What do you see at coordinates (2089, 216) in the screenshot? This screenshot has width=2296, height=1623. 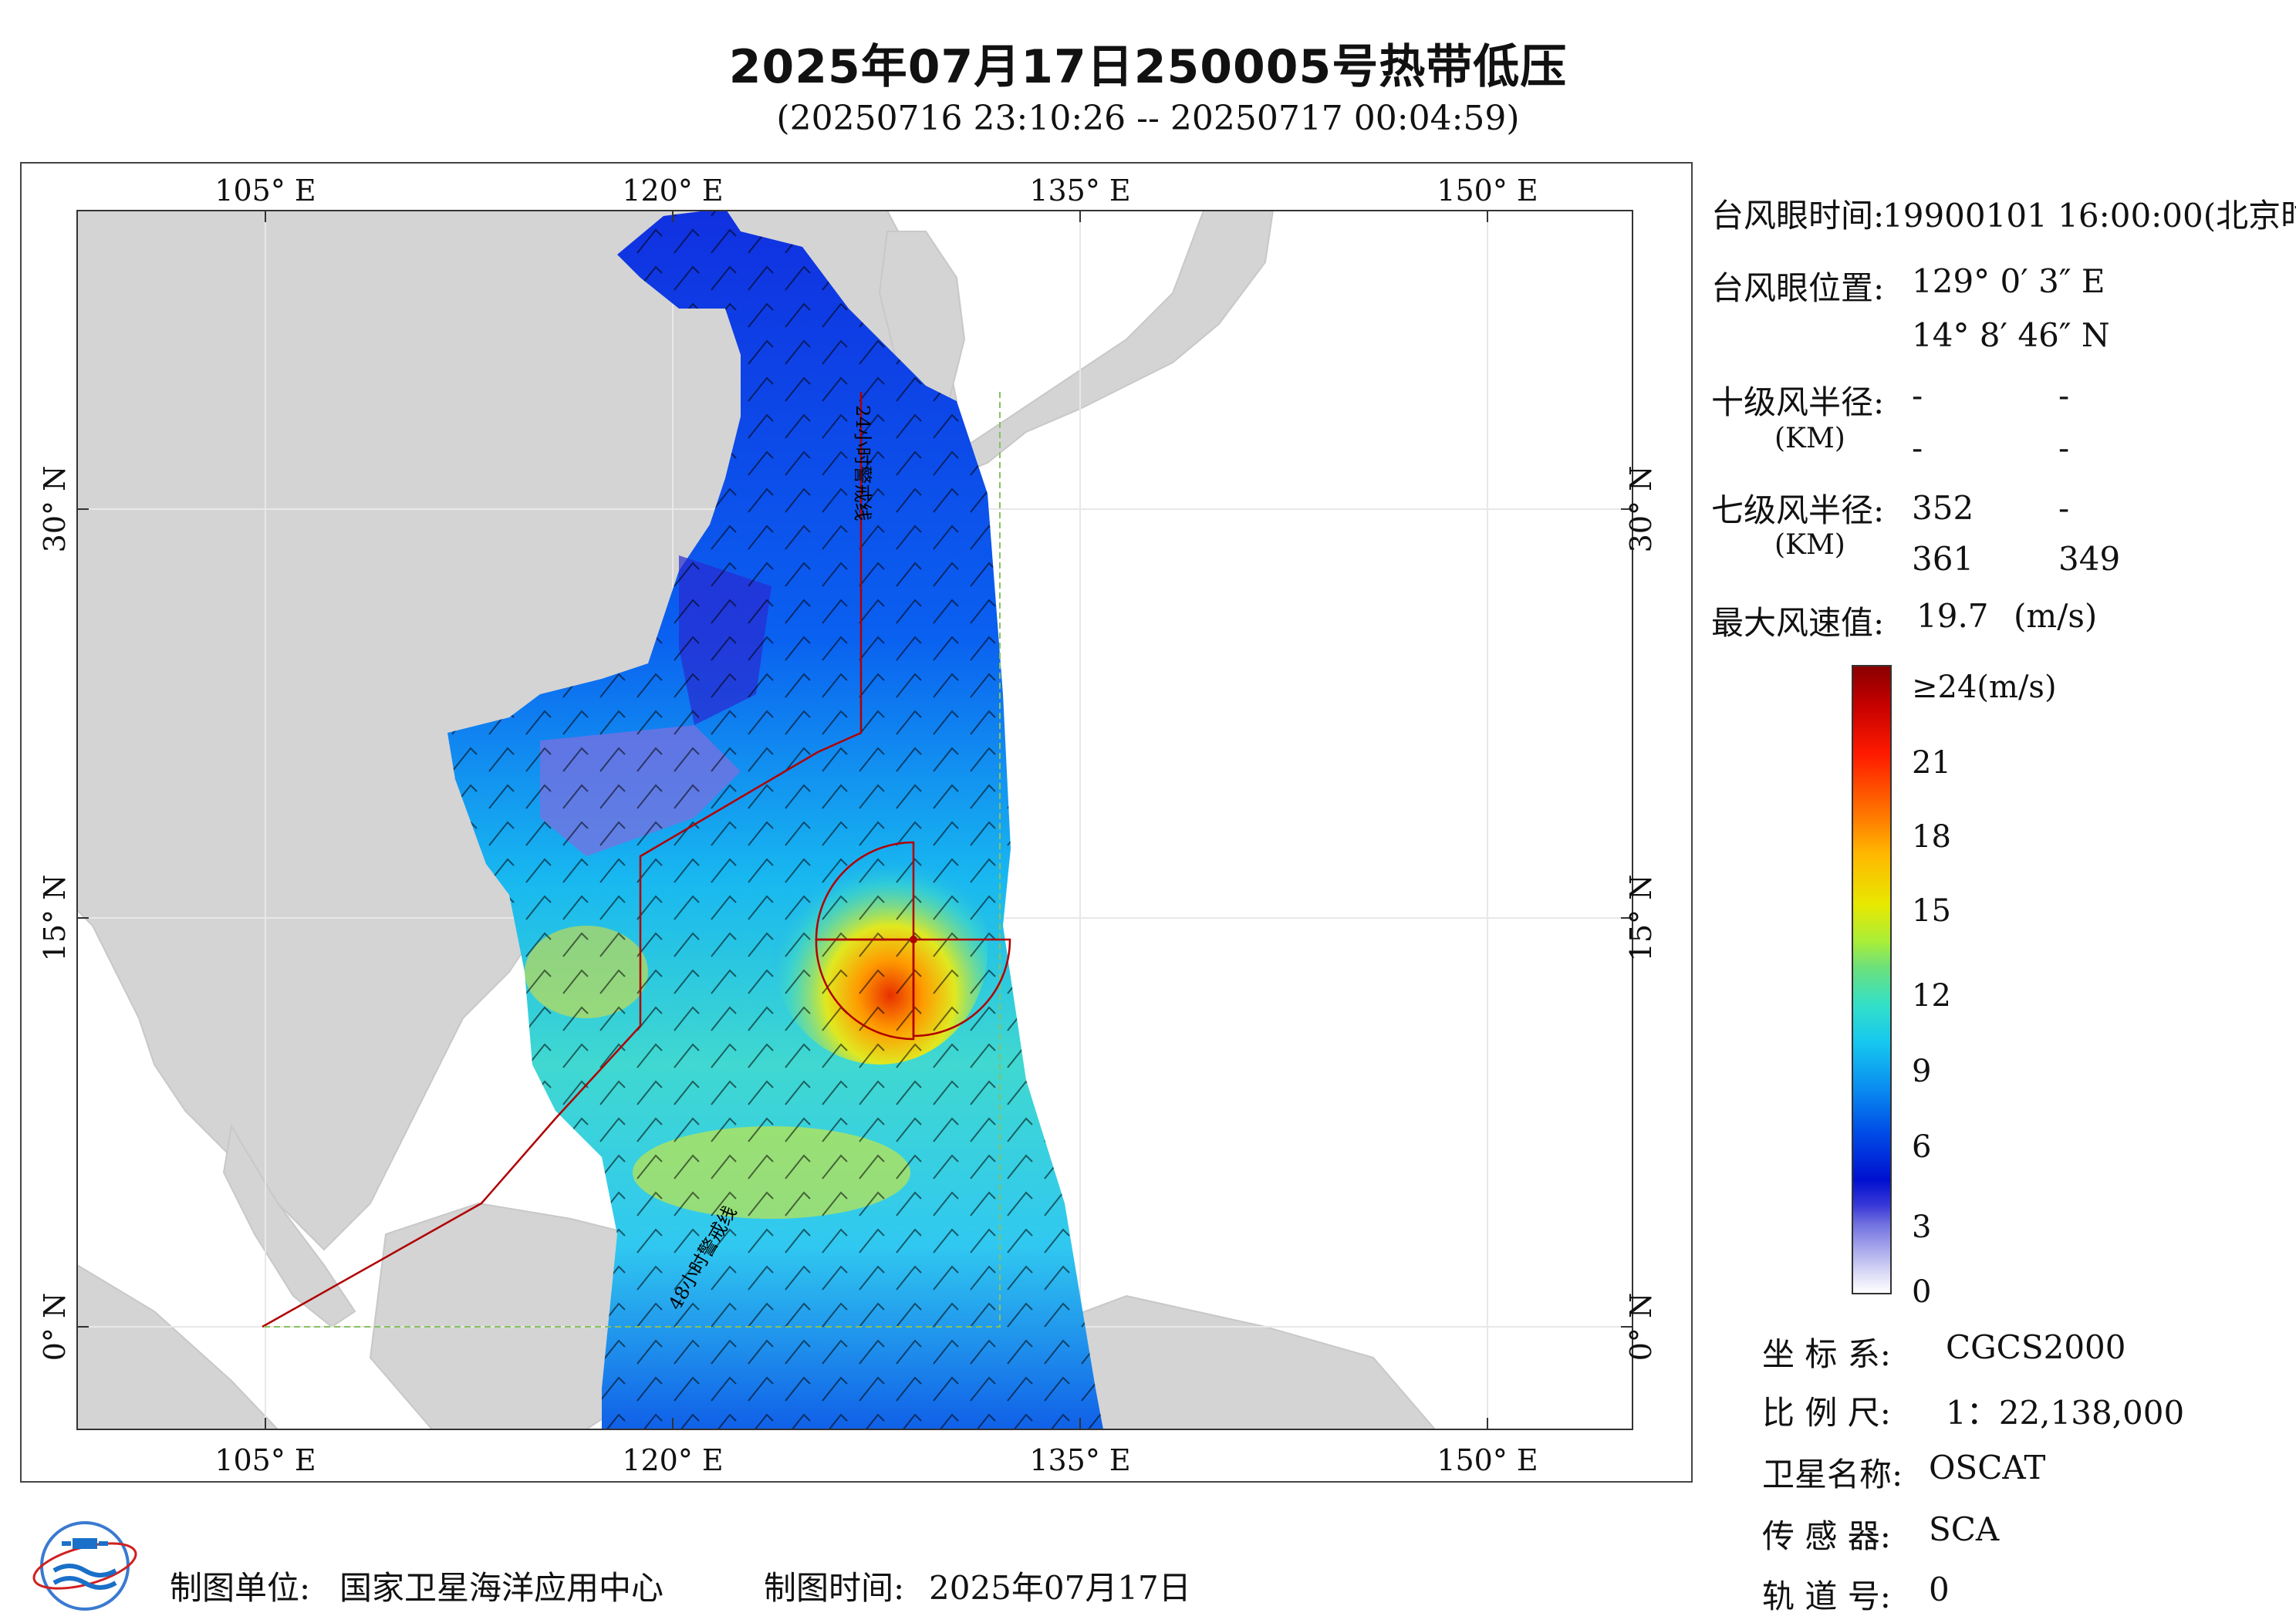 I see `eye-time-value: 19900101 16:00:00(北京时)` at bounding box center [2089, 216].